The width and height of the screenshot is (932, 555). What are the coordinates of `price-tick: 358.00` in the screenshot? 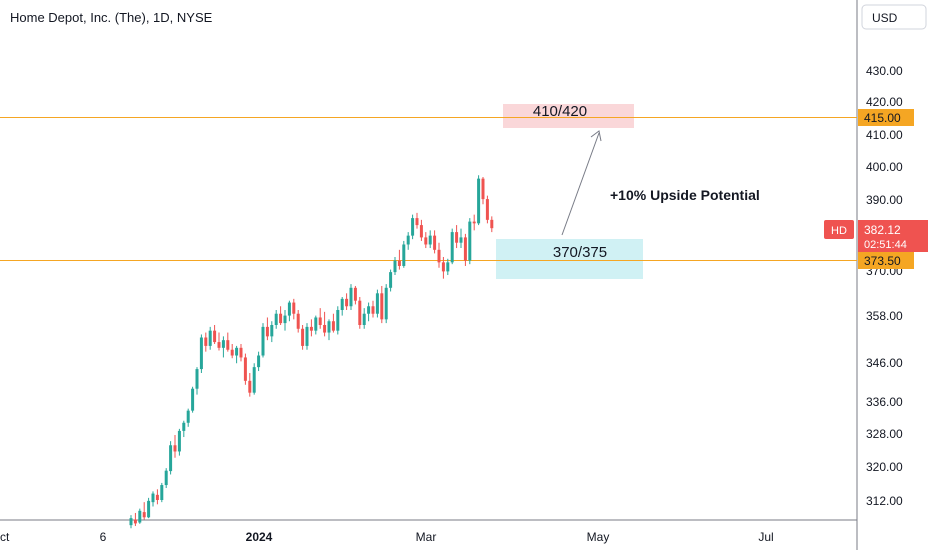 It's located at (884, 316).